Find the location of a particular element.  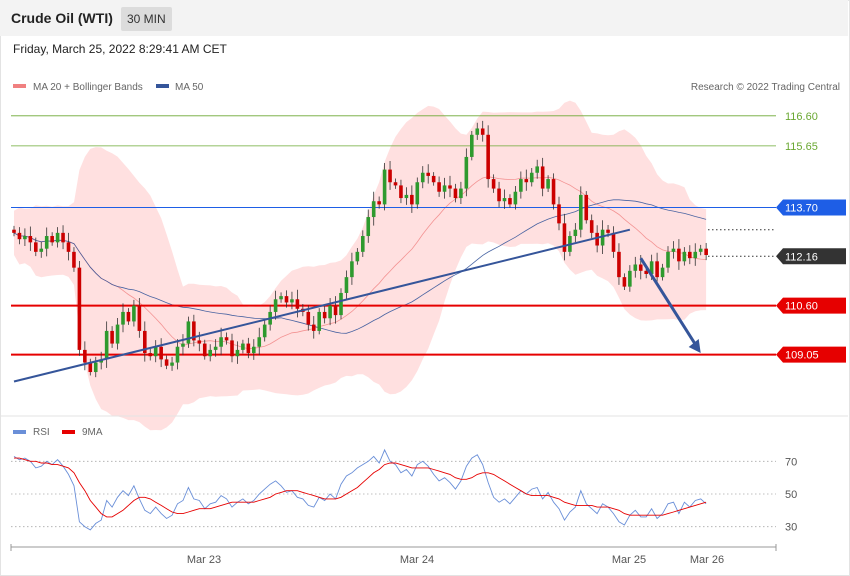

target-level-label-115-65: 115.65 is located at coordinates (801, 147).